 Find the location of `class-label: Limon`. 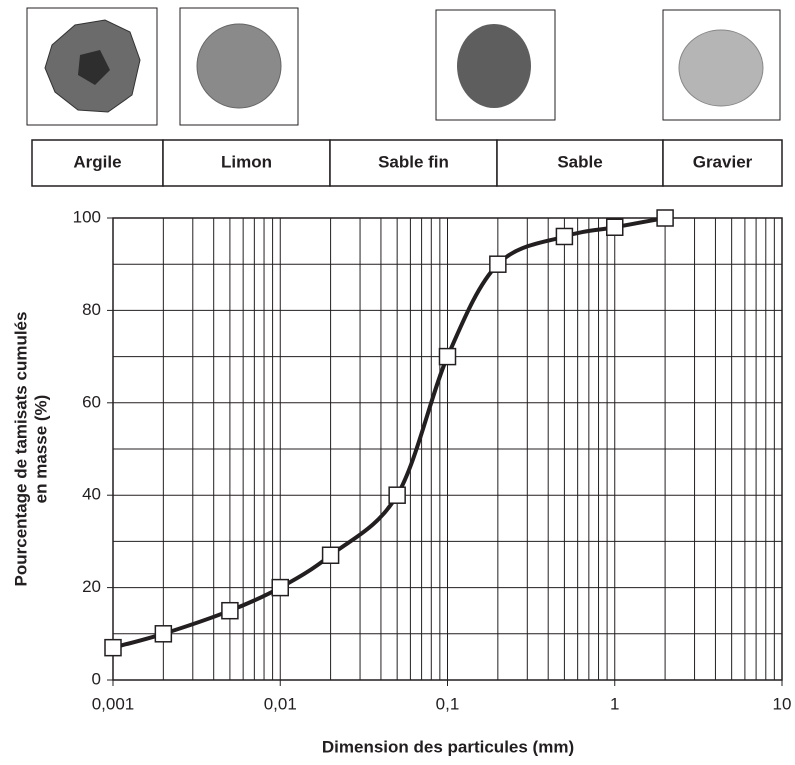

class-label: Limon is located at coordinates (246, 161).